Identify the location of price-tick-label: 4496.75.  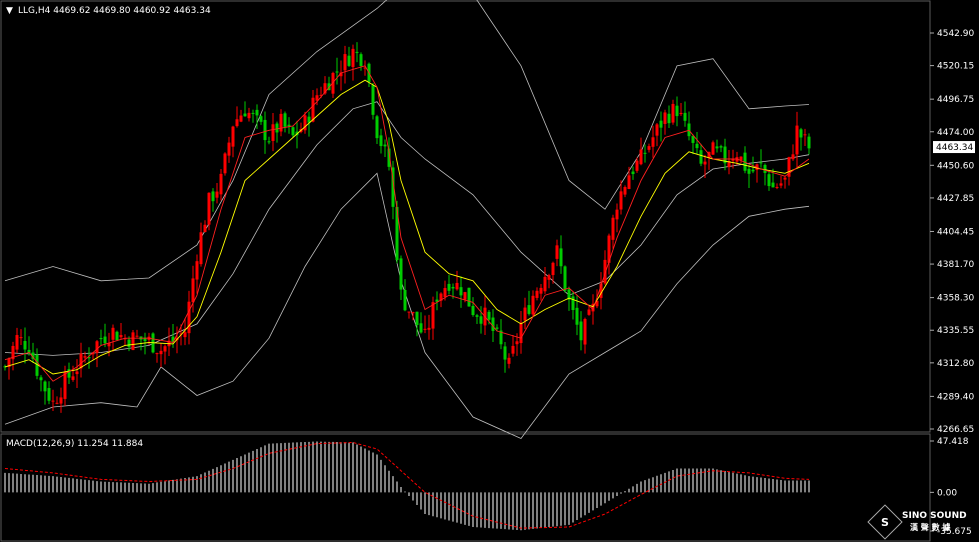
(955, 100).